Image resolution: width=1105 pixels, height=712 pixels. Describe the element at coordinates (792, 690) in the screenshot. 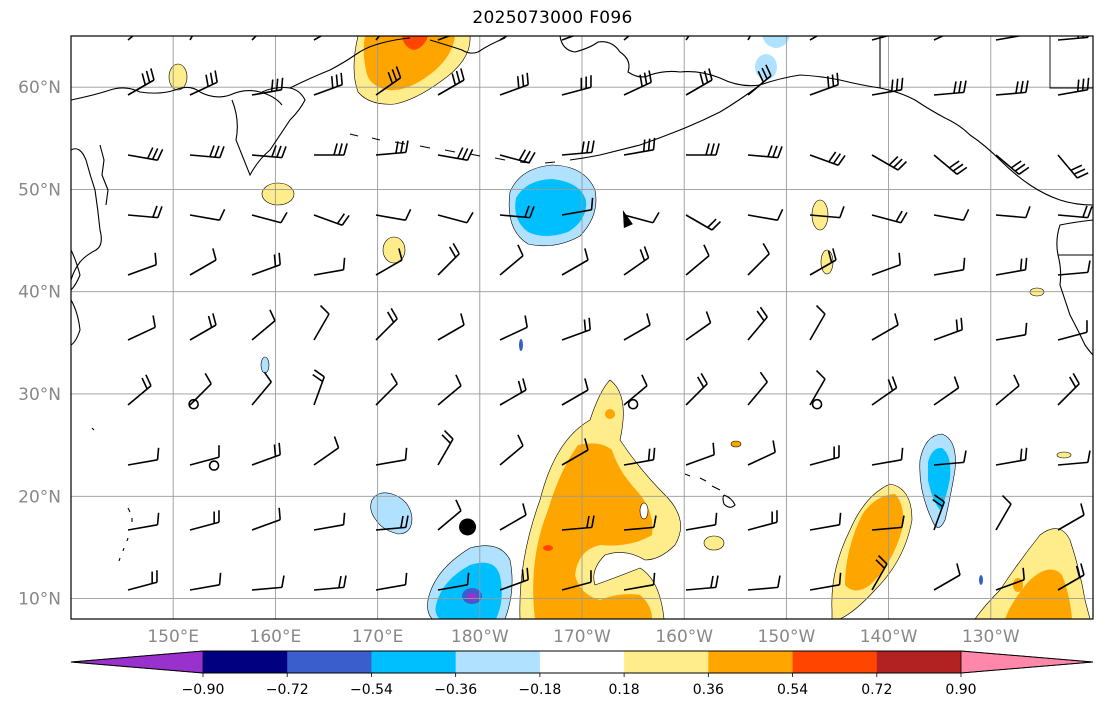

I see `colorbar-tick-label: 0.54` at that location.